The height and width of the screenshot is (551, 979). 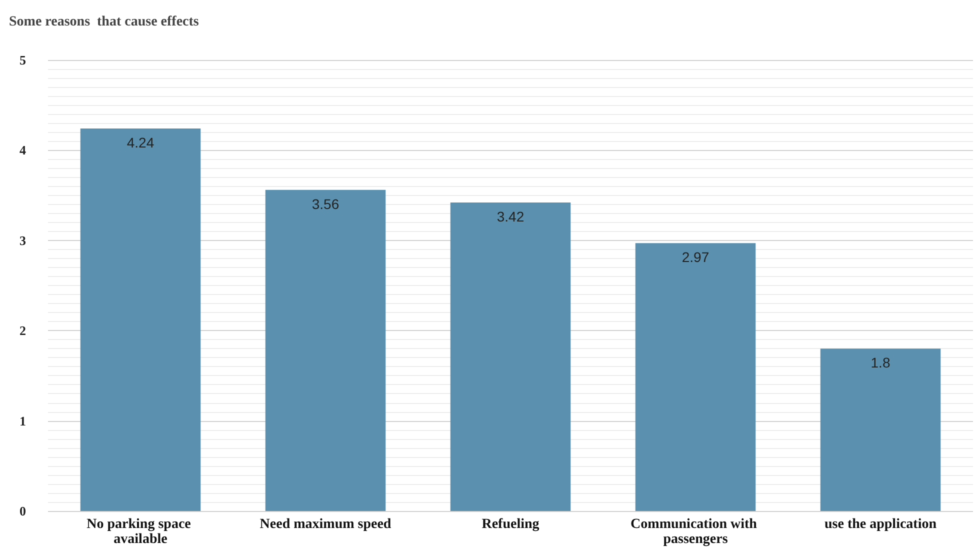 What do you see at coordinates (23, 511) in the screenshot?
I see `y-tick-label: 0` at bounding box center [23, 511].